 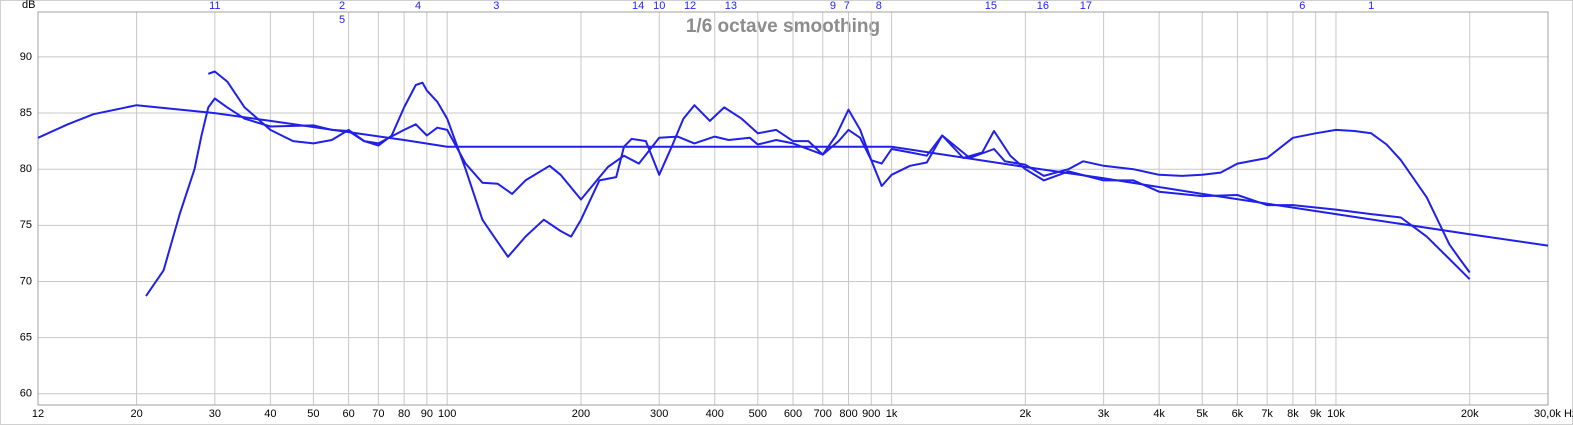 What do you see at coordinates (342, 20) in the screenshot?
I see `marker-label: 5` at bounding box center [342, 20].